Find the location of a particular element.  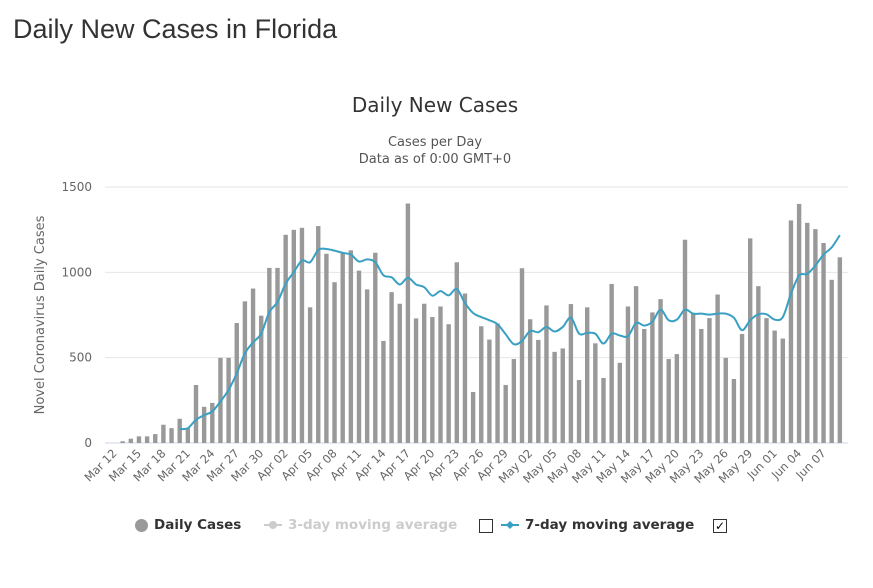

checkbox-7-day-average: ✓ is located at coordinates (720, 526).